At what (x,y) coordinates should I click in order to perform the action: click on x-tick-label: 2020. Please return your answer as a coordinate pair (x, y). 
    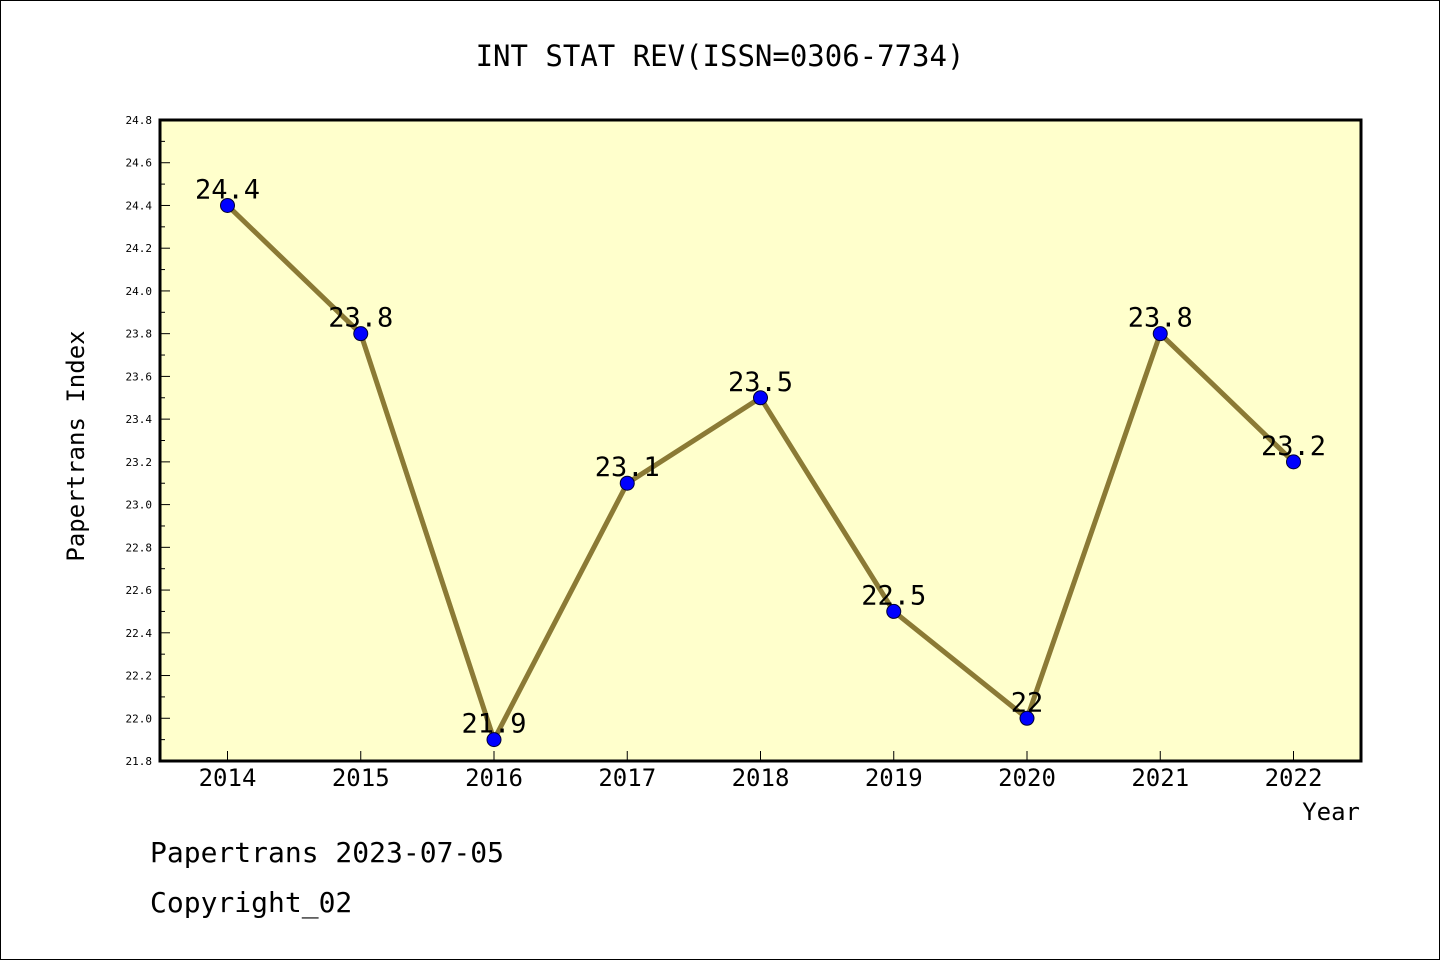
    Looking at the image, I should click on (1027, 778).